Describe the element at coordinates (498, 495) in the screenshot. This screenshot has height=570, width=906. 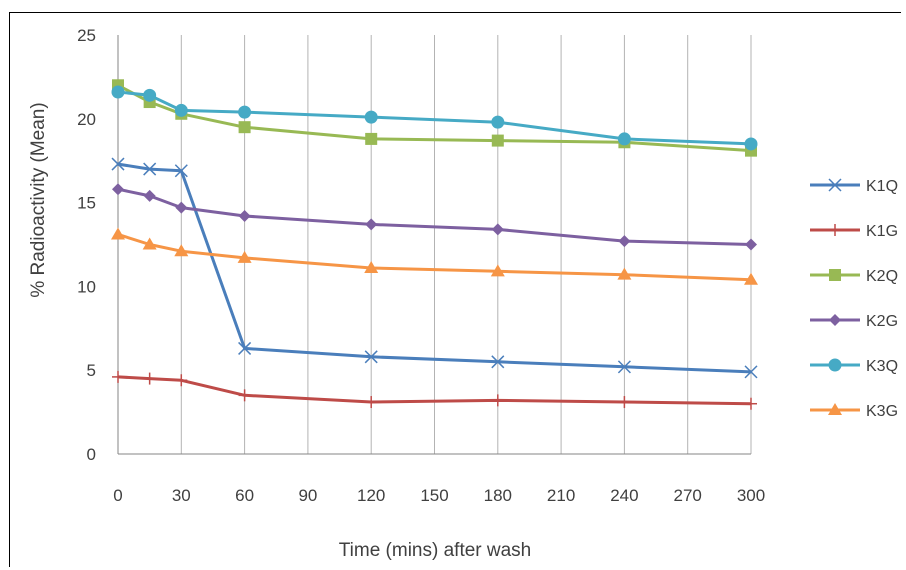
I see `x-tick-label: 180` at that location.